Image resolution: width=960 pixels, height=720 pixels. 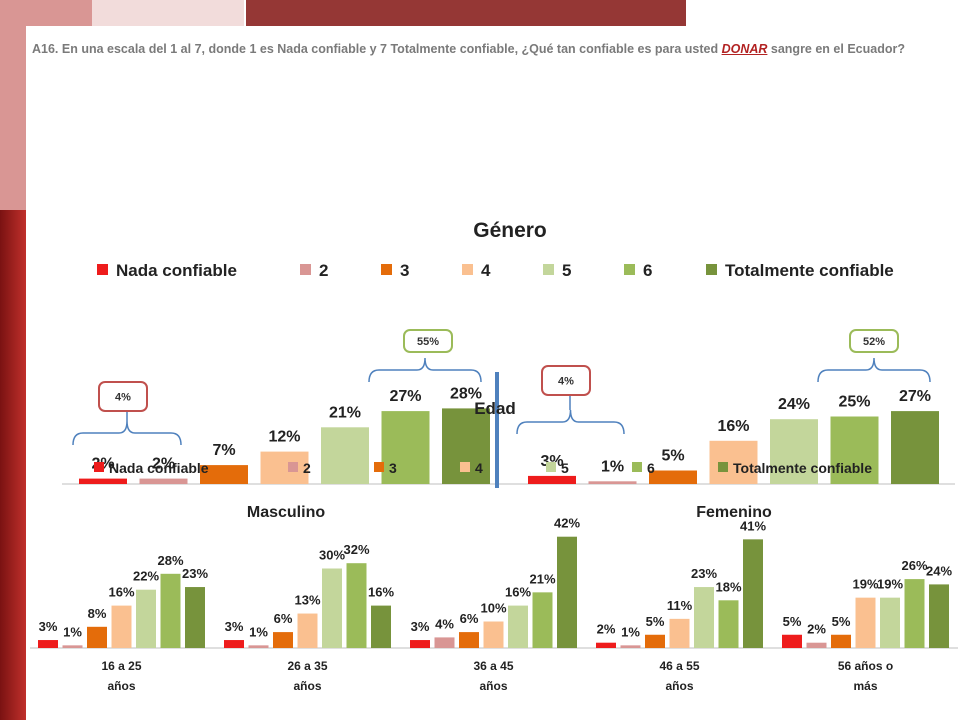 I want to click on edad-data-label: 42%, so click(x=567, y=523).